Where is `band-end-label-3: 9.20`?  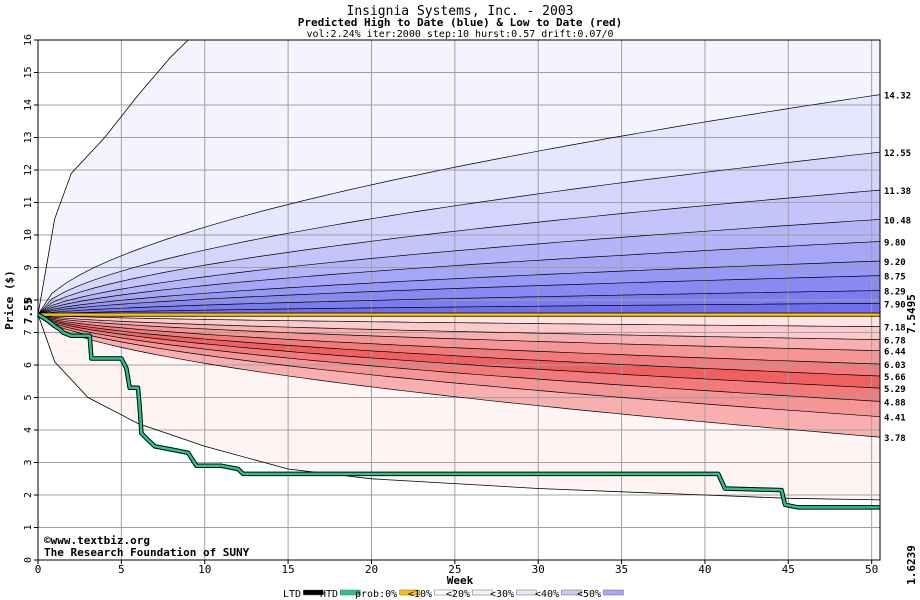 band-end-label-3: 9.20 is located at coordinates (895, 263).